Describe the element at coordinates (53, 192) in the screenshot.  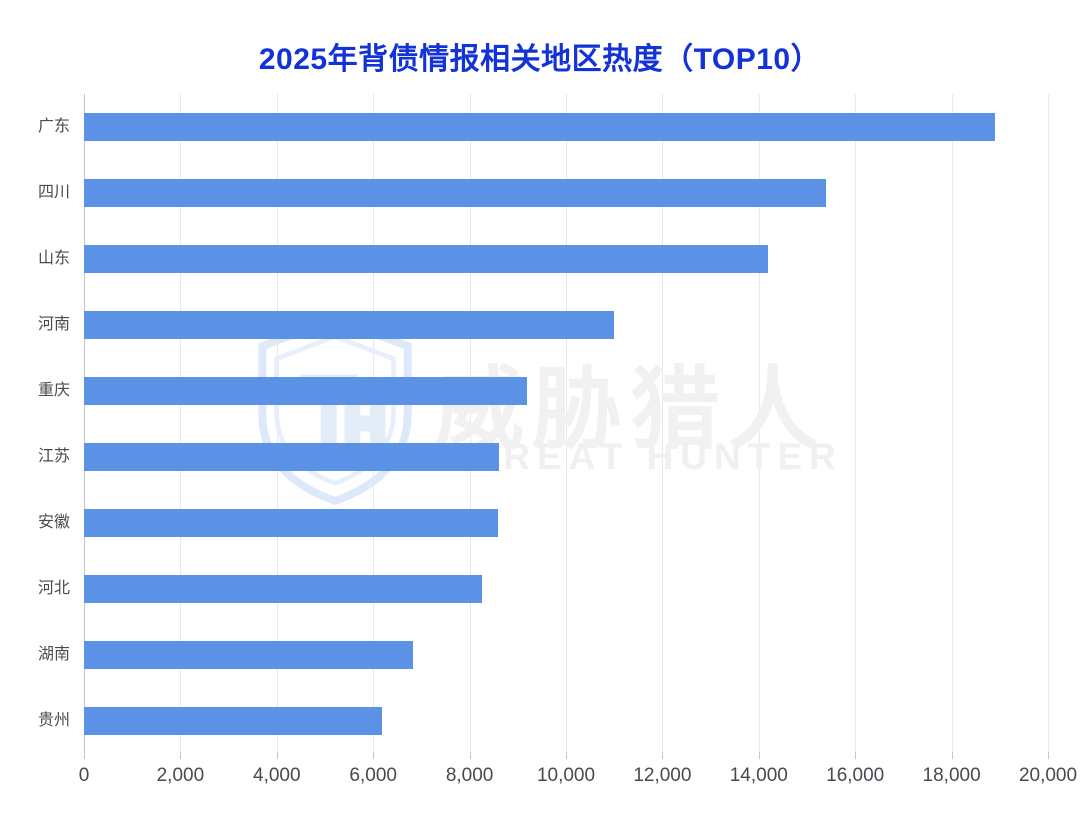
I see `category-label: 四川` at that location.